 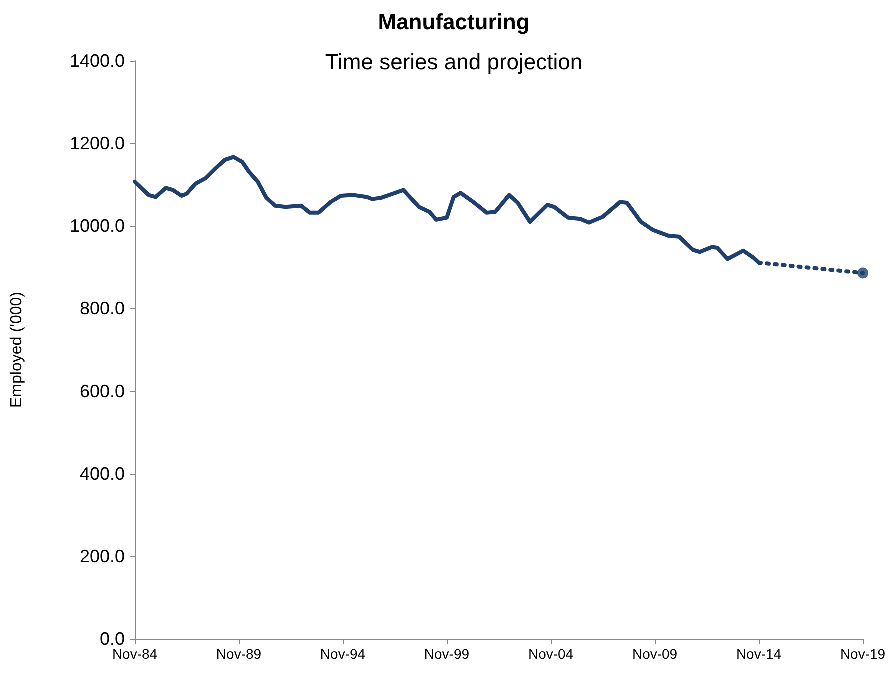 I want to click on y-tick-label: 800.0, so click(x=102, y=308).